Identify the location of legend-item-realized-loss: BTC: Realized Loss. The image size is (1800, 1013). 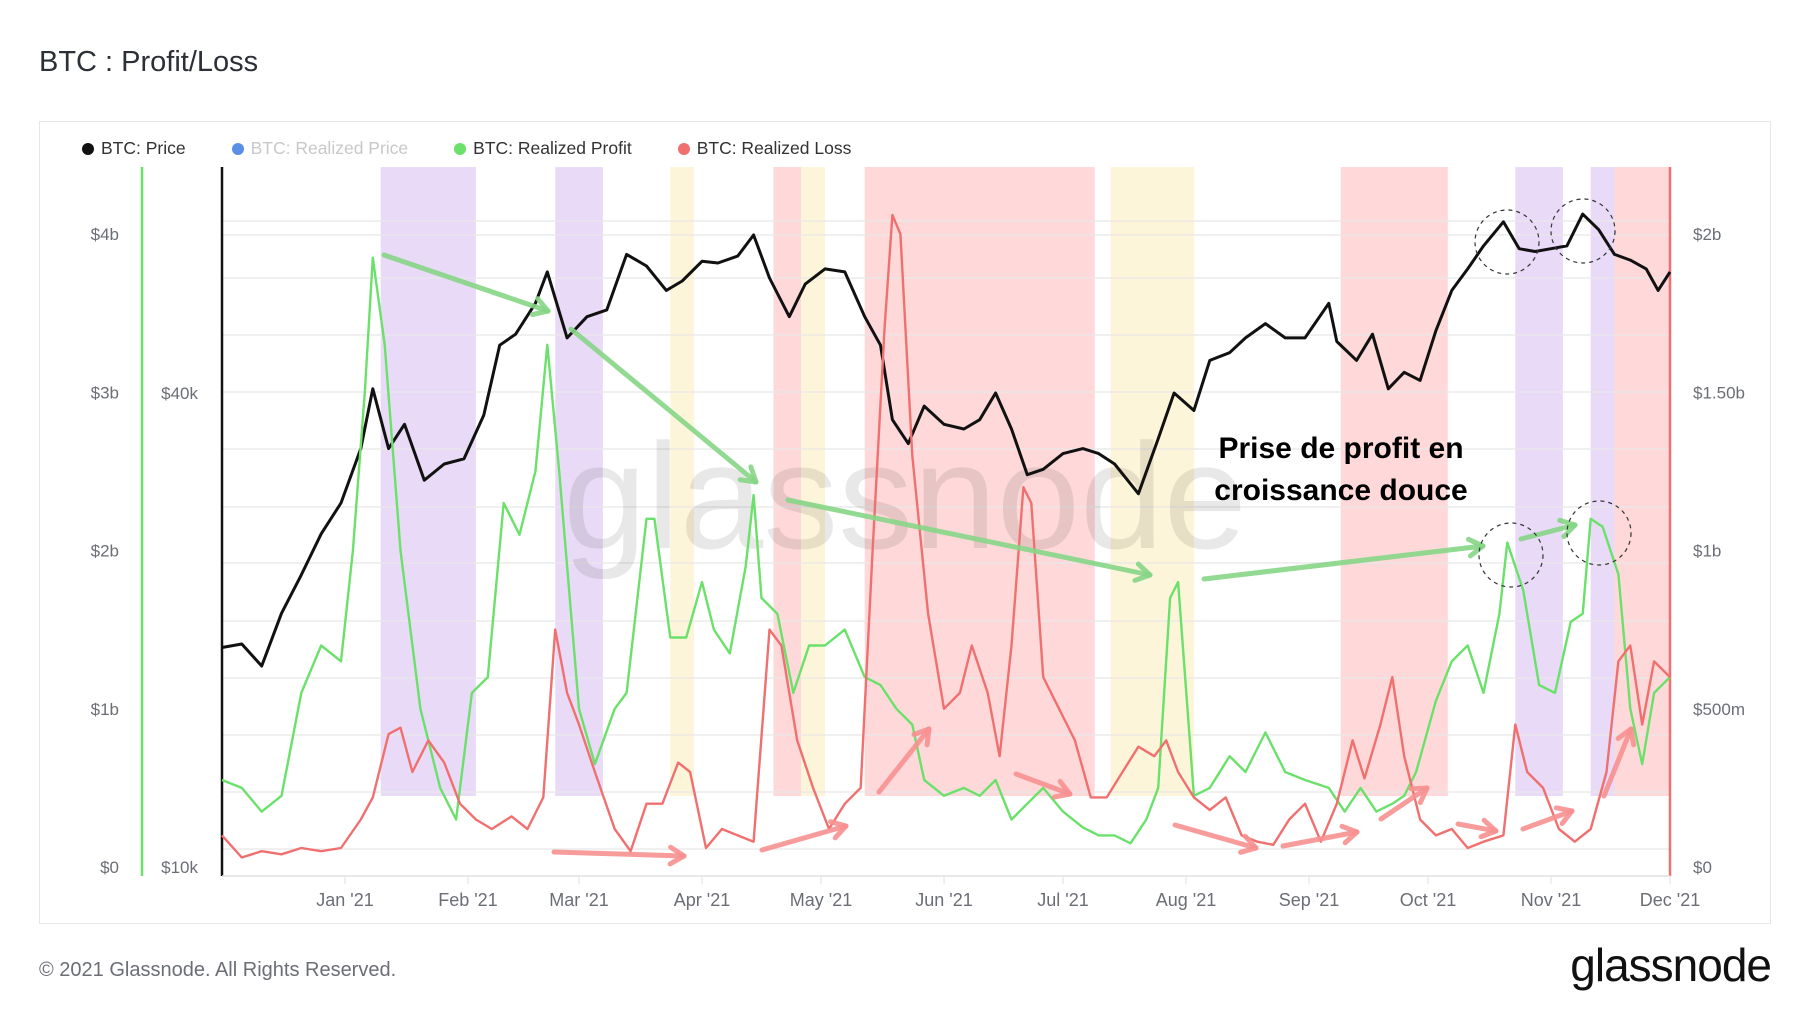
(764, 148).